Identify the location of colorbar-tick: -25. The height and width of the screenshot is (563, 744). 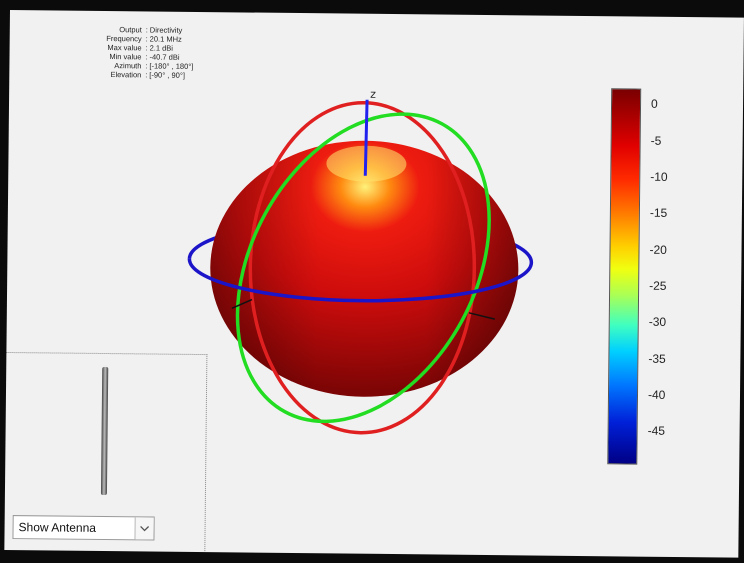
(658, 285).